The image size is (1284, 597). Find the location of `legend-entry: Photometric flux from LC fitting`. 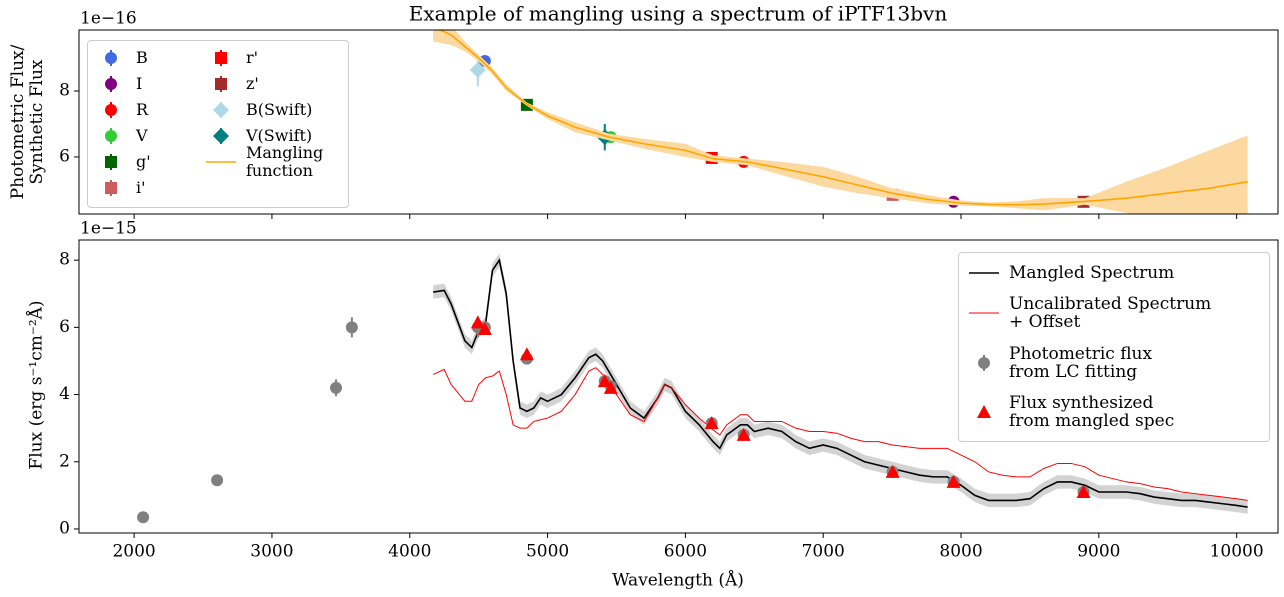

legend-entry: Photometric flux from LC fitting is located at coordinates (1114, 363).